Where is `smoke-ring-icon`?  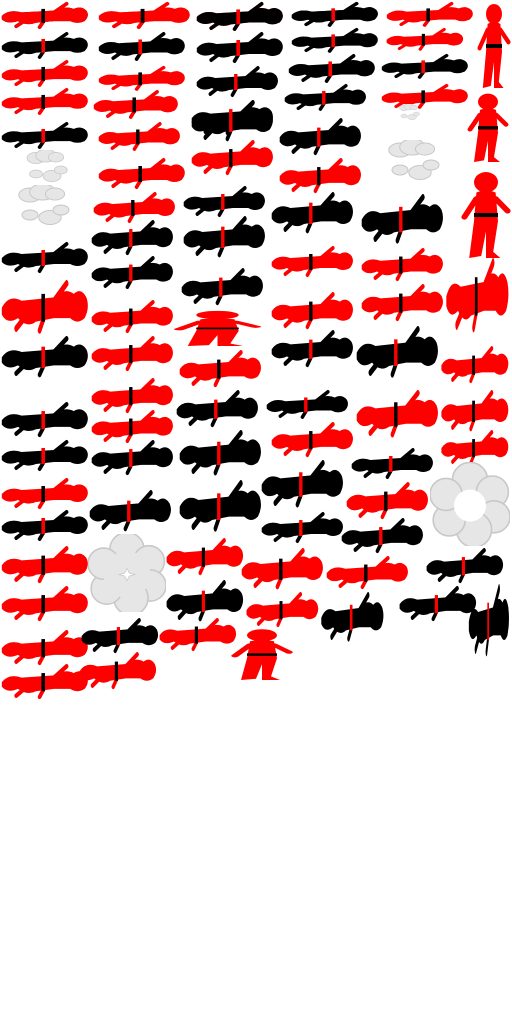
smoke-ring-icon is located at coordinates (470, 505).